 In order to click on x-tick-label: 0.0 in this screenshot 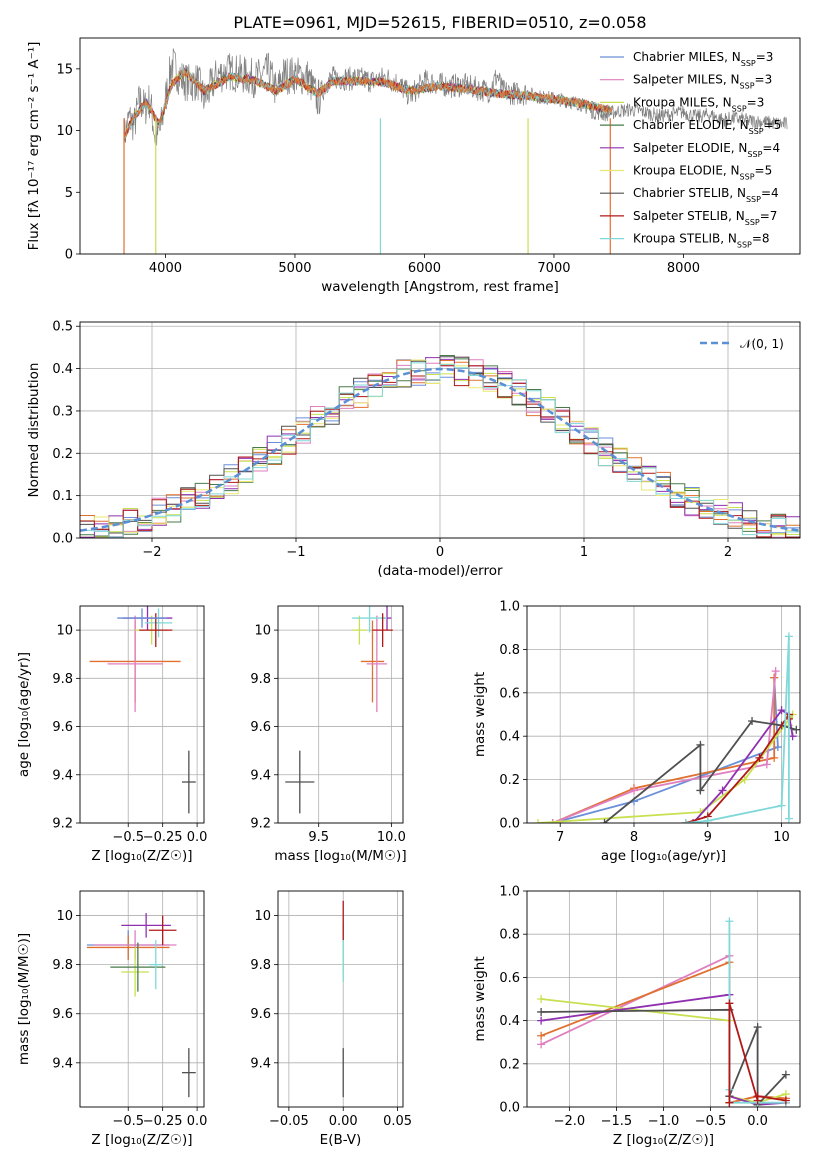, I will do `click(197, 1121)`.